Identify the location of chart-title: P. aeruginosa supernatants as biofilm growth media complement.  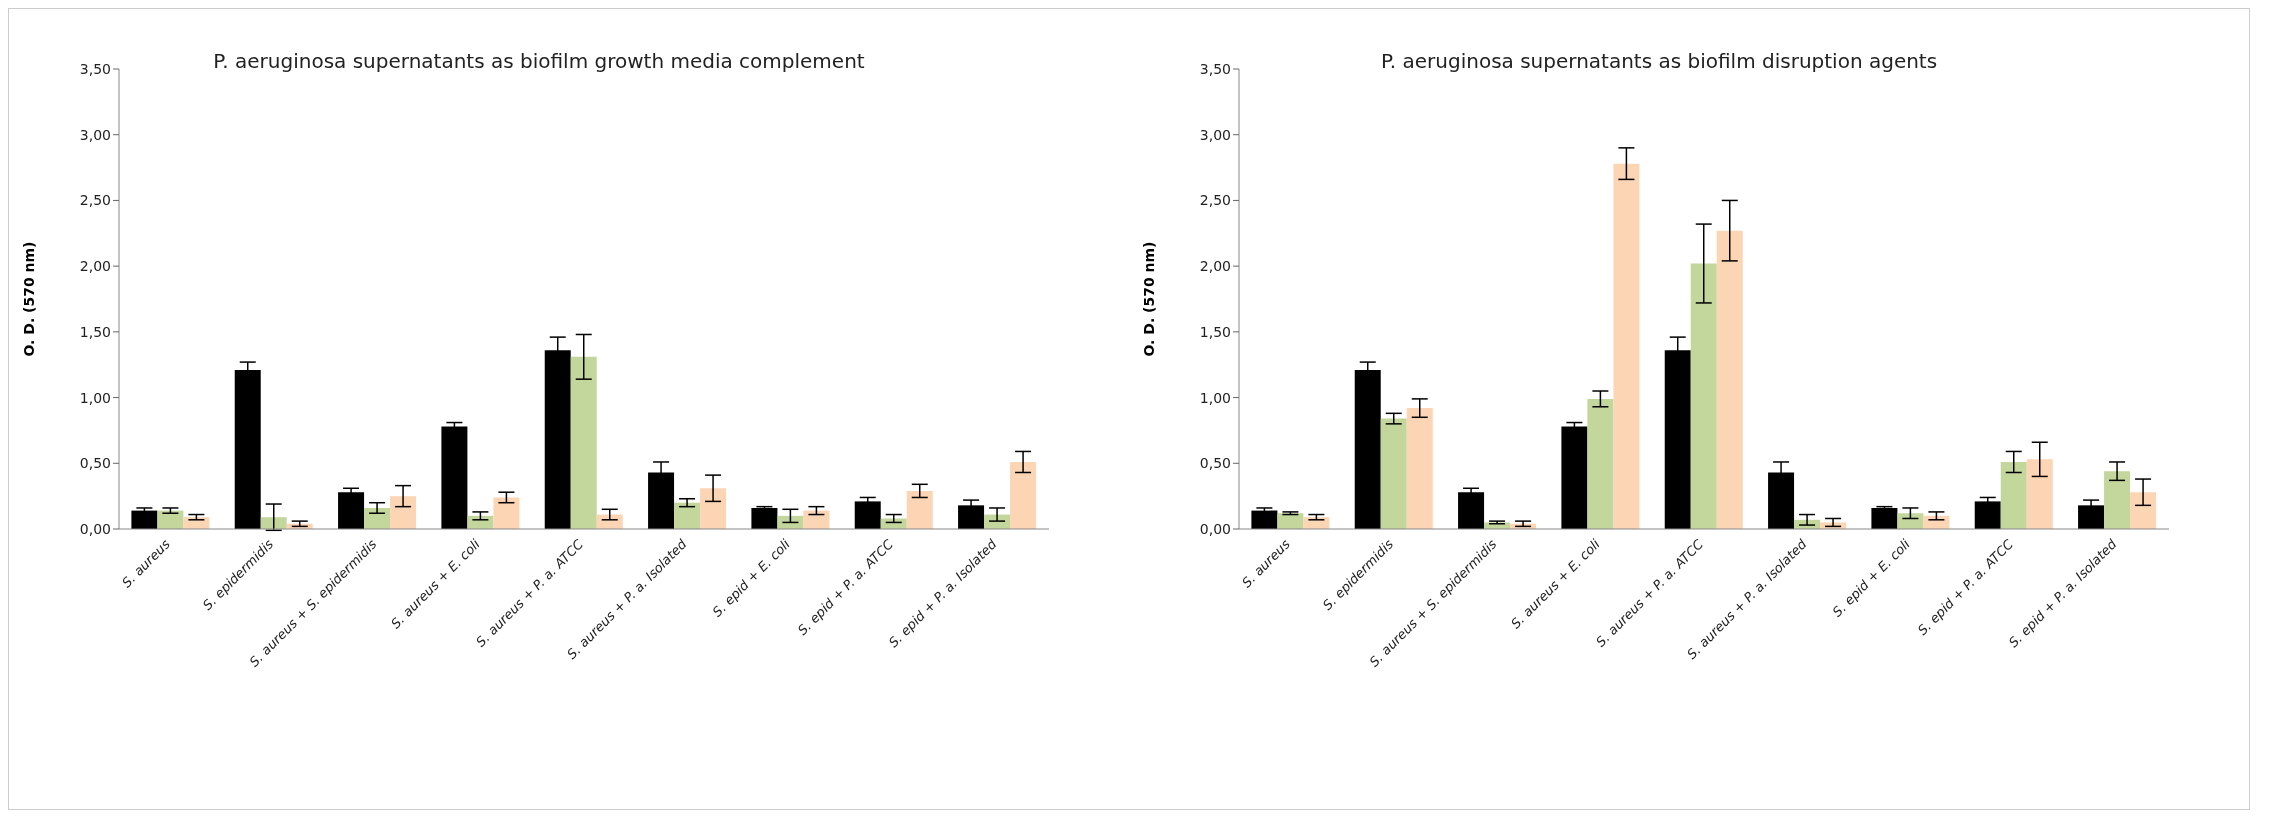
(539, 61).